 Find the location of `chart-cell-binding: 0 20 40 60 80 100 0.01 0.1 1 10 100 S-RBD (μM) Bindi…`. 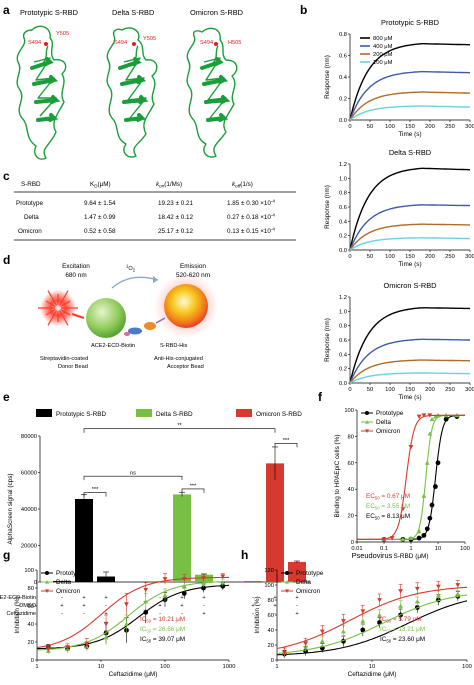

chart-cell-binding: 0 20 40 60 80 100 0.01 0.1 1 10 100 S-RBD (μM) Bindi… is located at coordinates (402, 484).